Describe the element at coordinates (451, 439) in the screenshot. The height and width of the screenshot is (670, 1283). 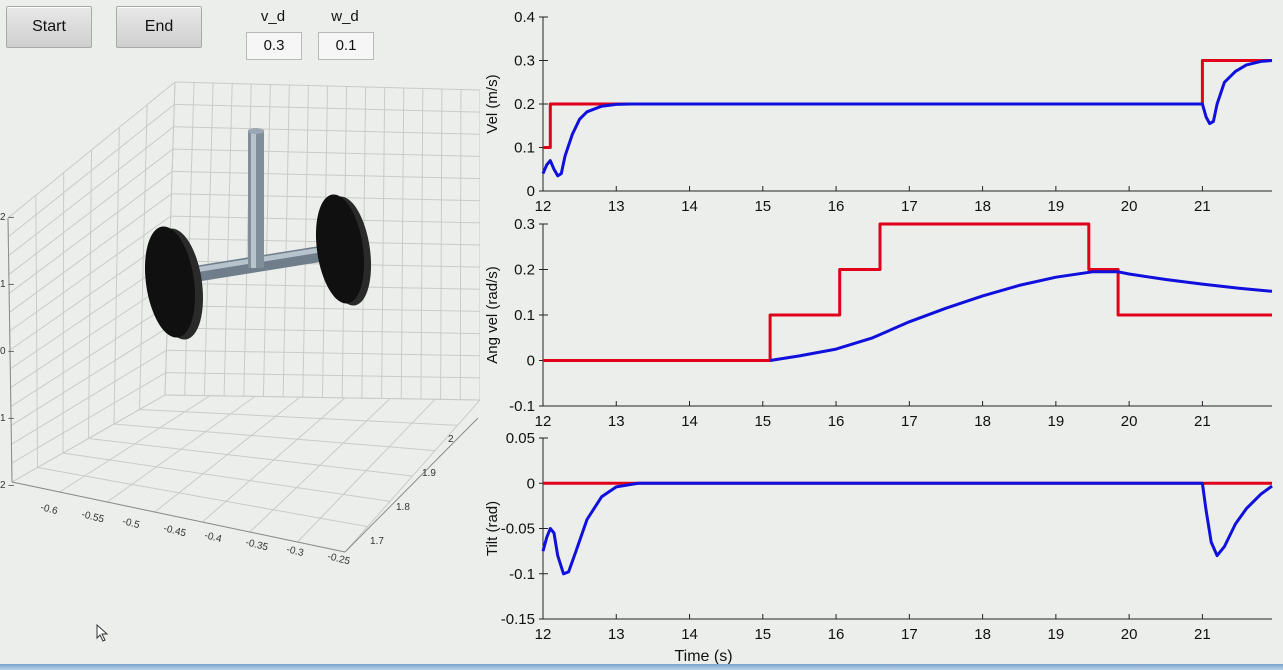
I see `scene-z-tick-label: 2` at that location.